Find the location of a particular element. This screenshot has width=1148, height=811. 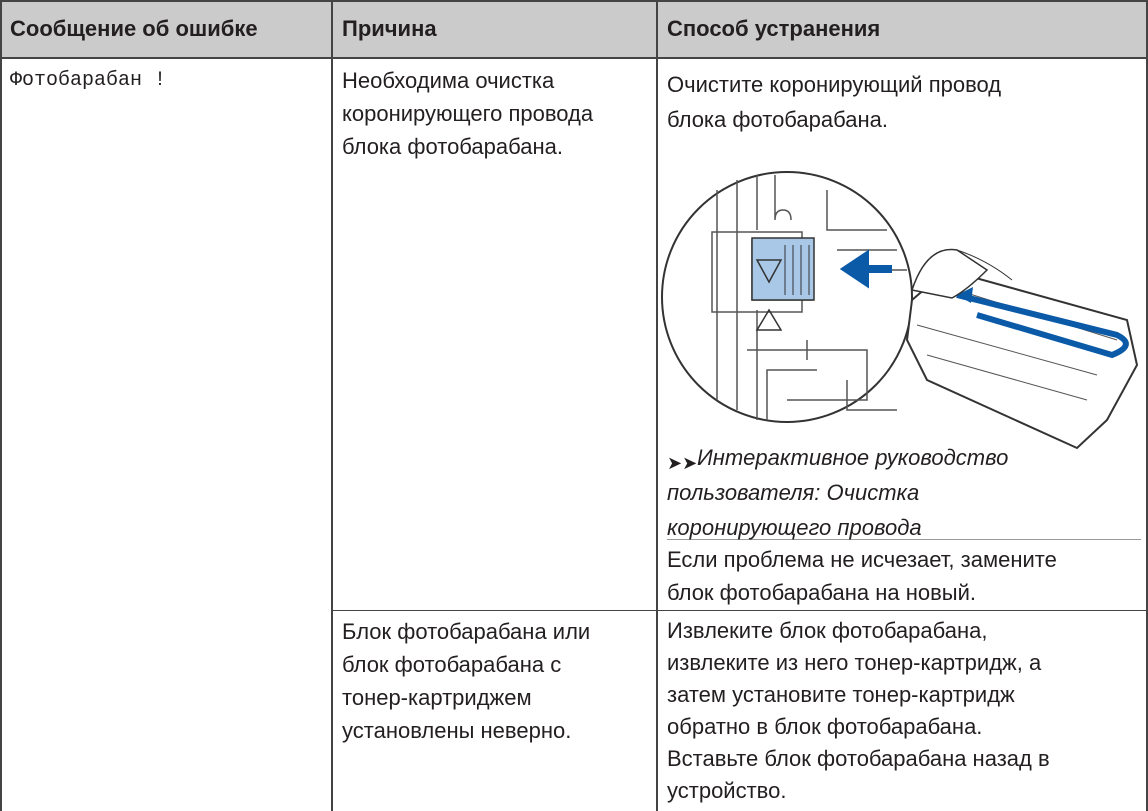

cause-line: тонер-картриджем is located at coordinates (437, 697).